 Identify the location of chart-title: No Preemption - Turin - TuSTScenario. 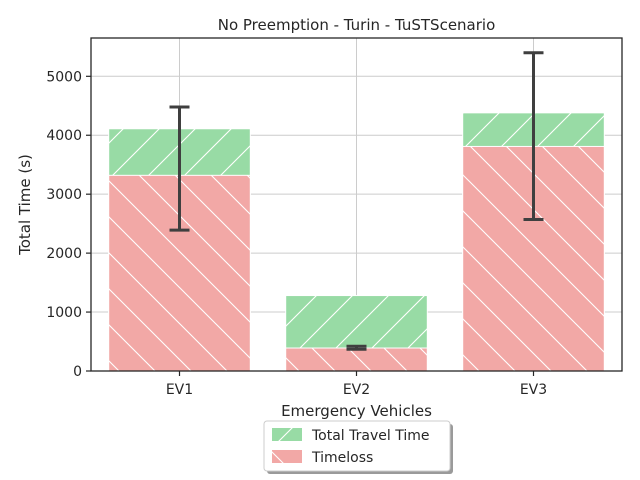
(357, 25).